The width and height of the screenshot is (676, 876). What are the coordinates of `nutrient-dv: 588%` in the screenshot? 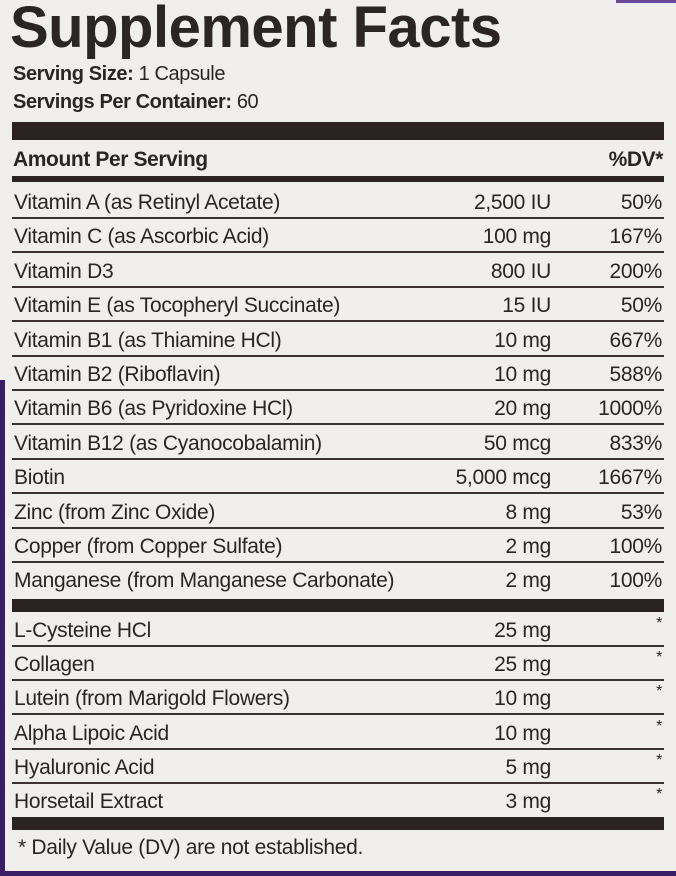 It's located at (635, 374).